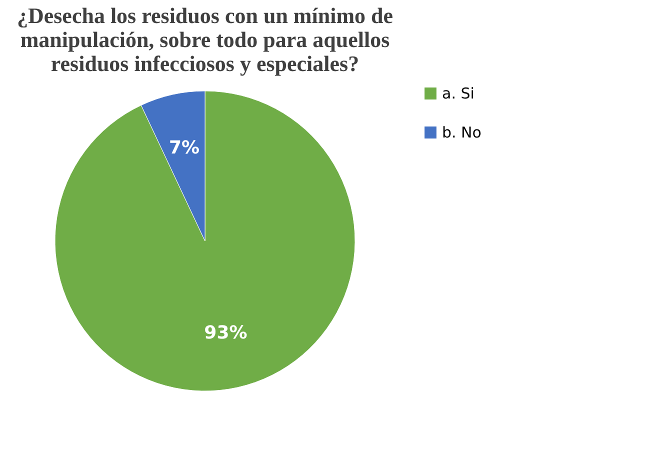 The image size is (665, 475). Describe the element at coordinates (205, 15) in the screenshot. I see `text: ¿Desecha los residuos con un mínimo de` at that location.